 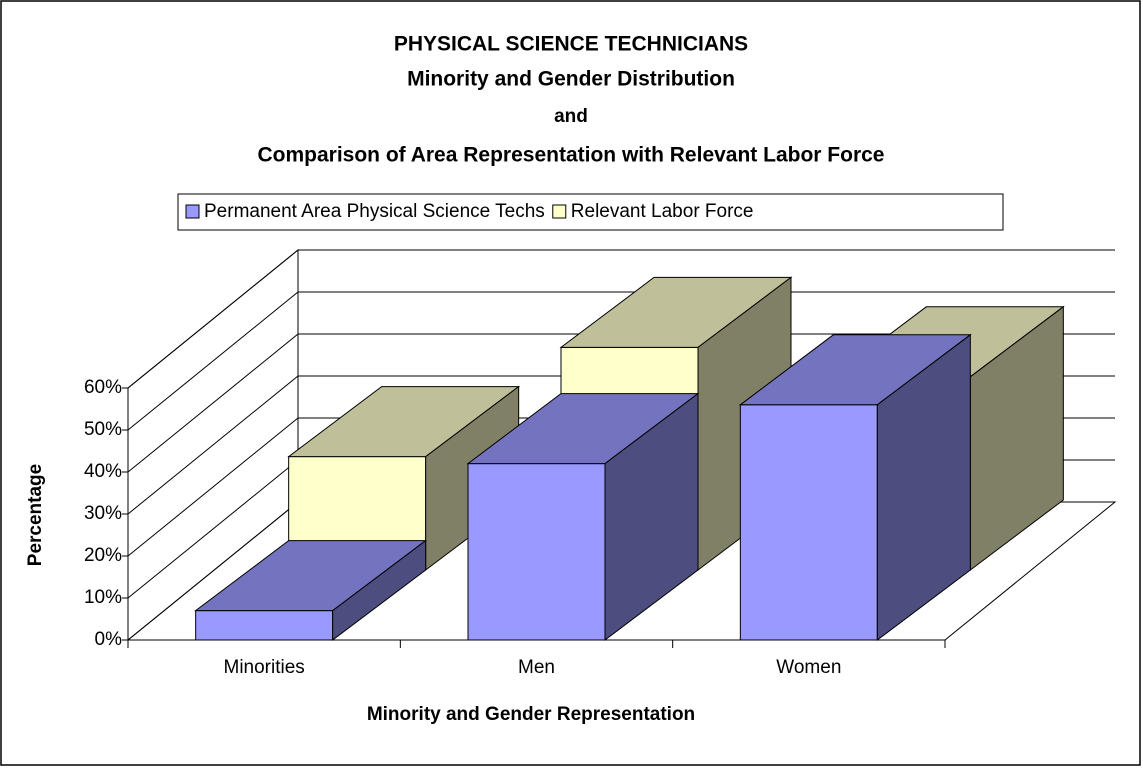 What do you see at coordinates (35, 515) in the screenshot?
I see `y-axis-title: Percentage` at bounding box center [35, 515].